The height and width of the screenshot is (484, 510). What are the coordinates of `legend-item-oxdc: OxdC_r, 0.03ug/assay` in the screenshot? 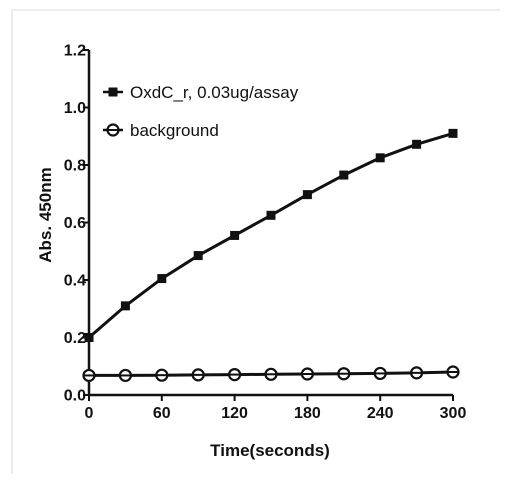 It's located at (201, 92).